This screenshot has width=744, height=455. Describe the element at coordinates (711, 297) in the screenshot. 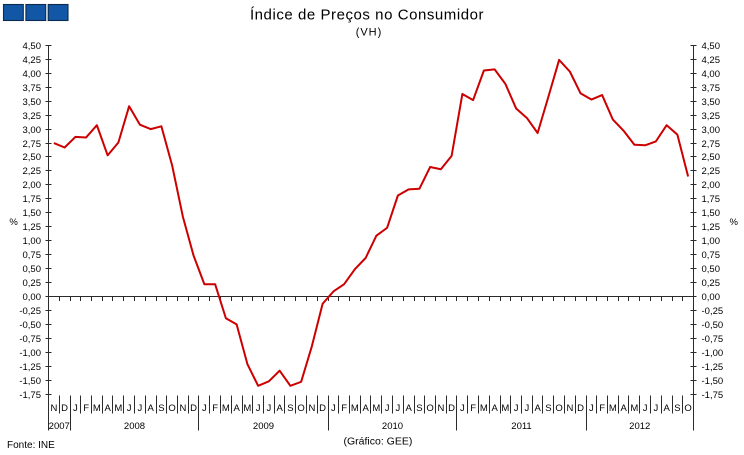

I see `svg-text: 0,00` at that location.